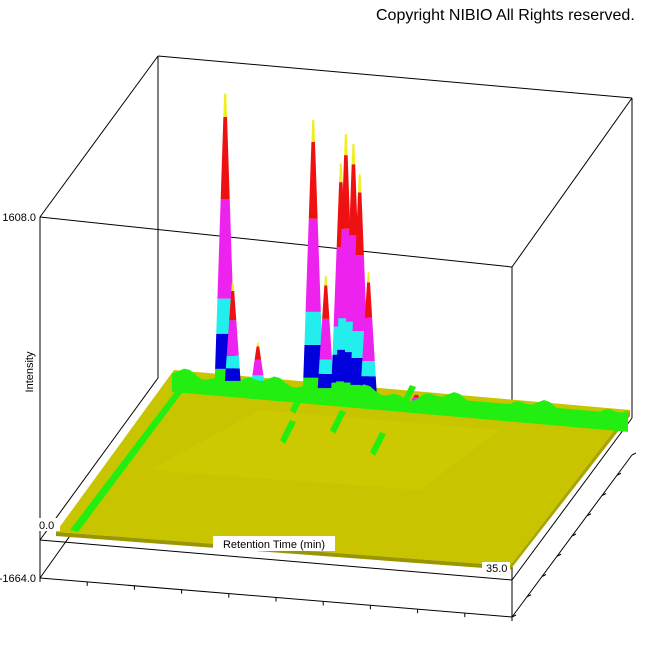  What do you see at coordinates (19, 218) in the screenshot?
I see `y-tick-label-top: 1608.0` at bounding box center [19, 218].